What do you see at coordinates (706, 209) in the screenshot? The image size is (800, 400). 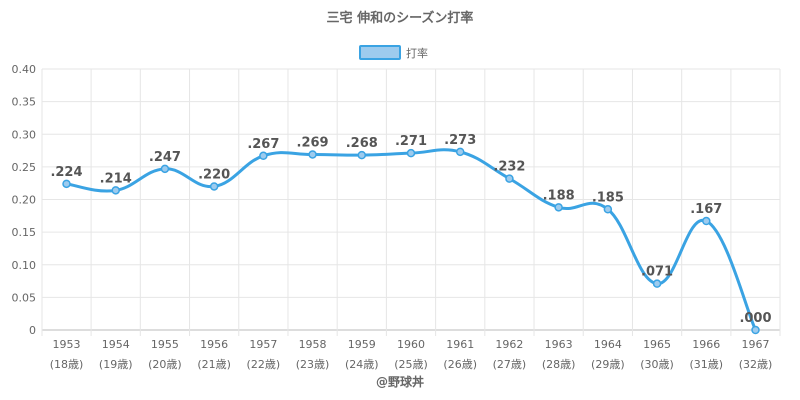 I see `data-label: .167` at bounding box center [706, 209].